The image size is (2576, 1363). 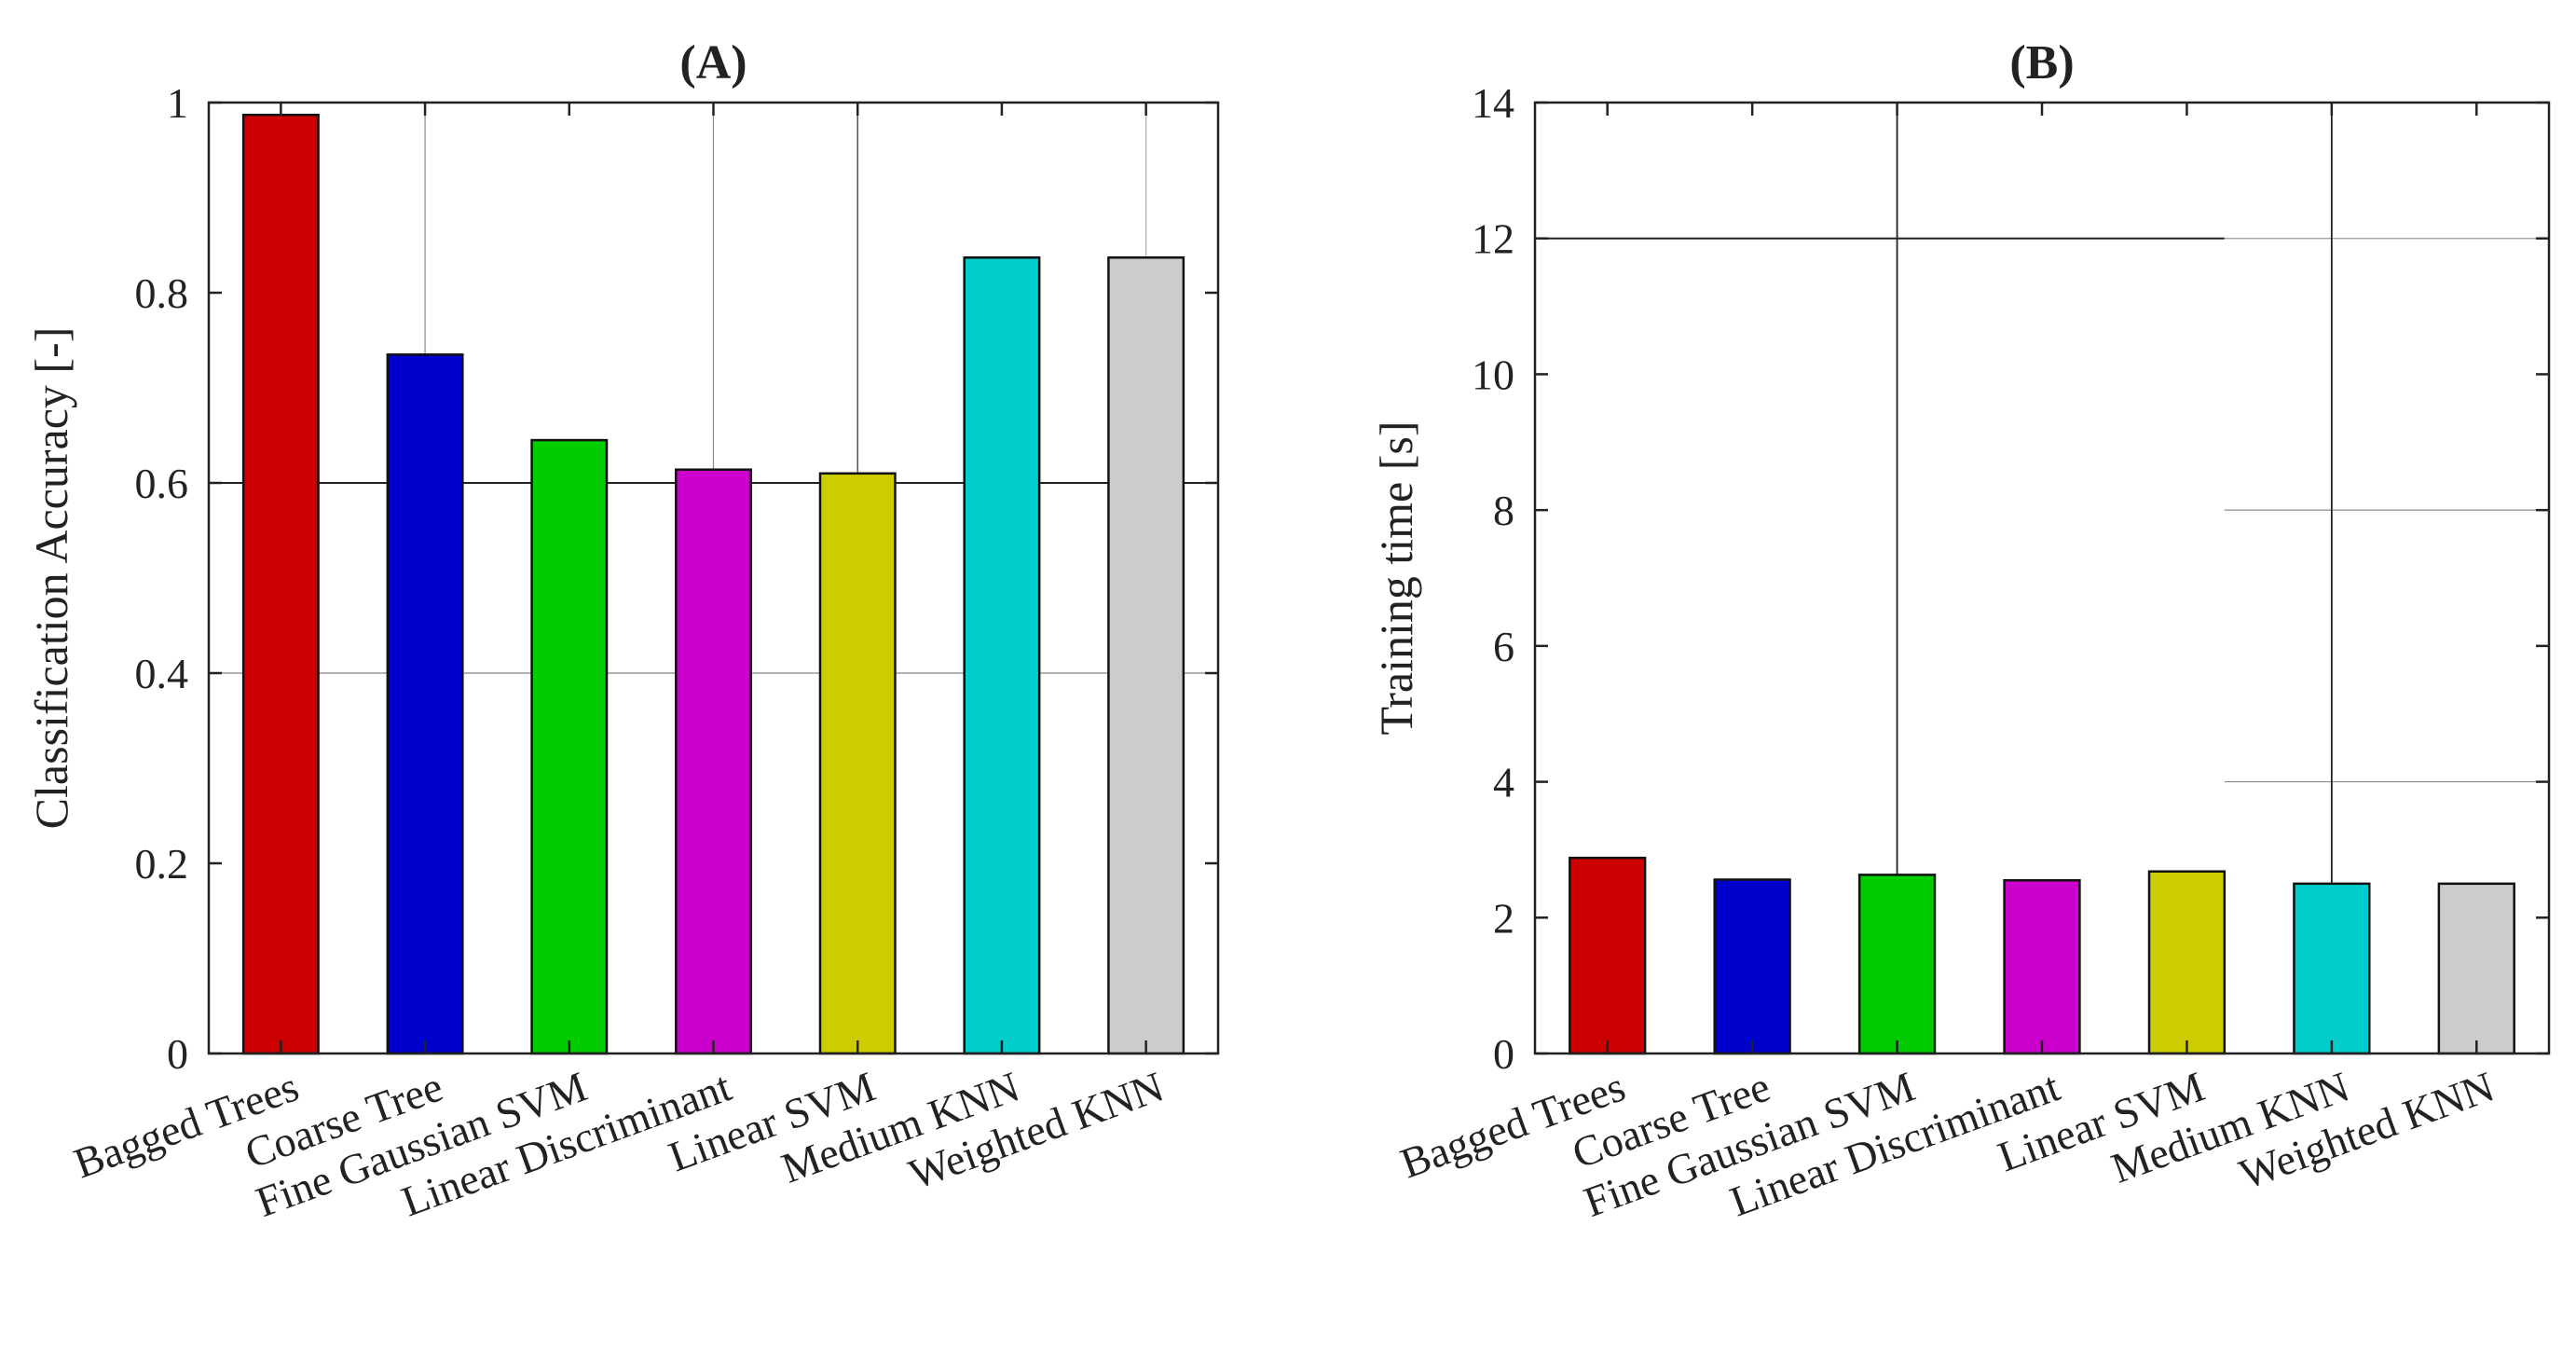 What do you see at coordinates (1493, 374) in the screenshot?
I see `panel-b-ytick-label-5: 10` at bounding box center [1493, 374].